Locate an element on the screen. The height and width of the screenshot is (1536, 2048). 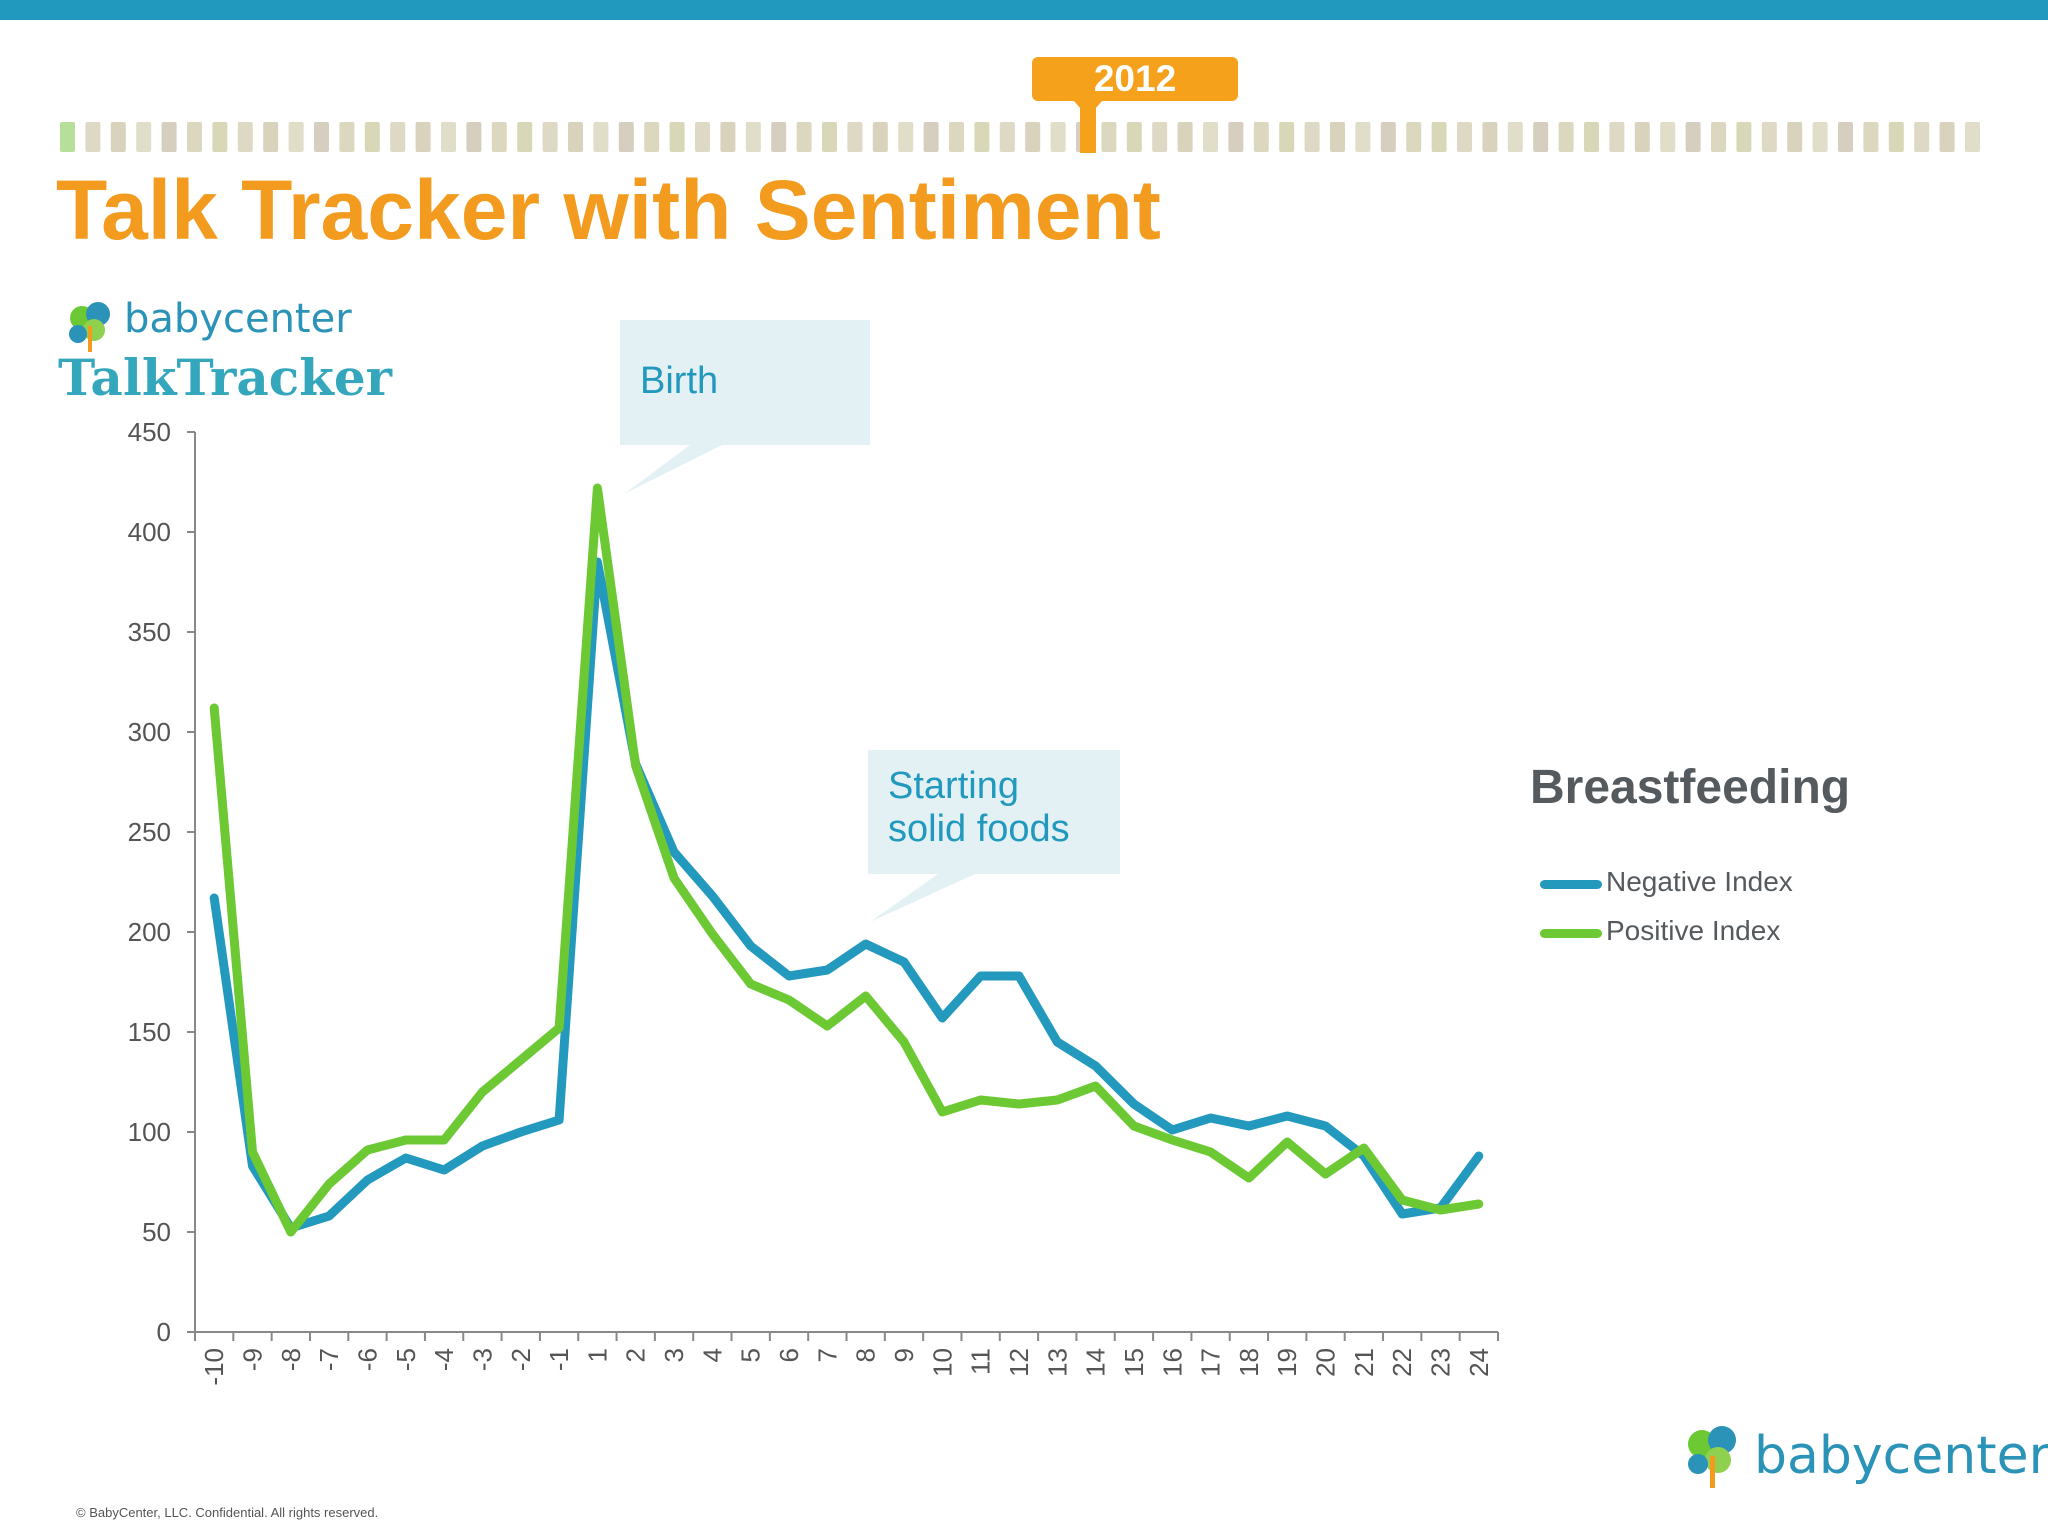
x-tick-label: 15 is located at coordinates (1134, 1362).